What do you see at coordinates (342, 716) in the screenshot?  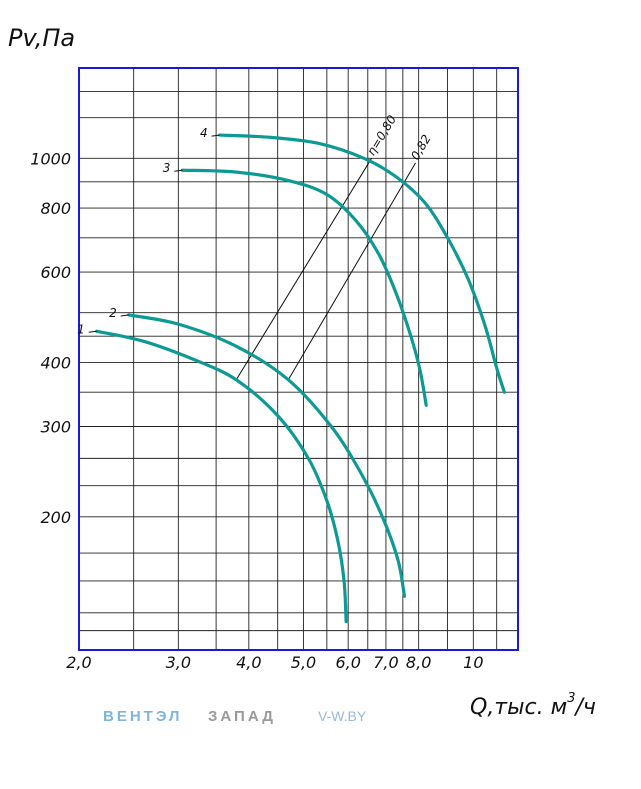 I see `watermark-site: V-W.BY` at bounding box center [342, 716].